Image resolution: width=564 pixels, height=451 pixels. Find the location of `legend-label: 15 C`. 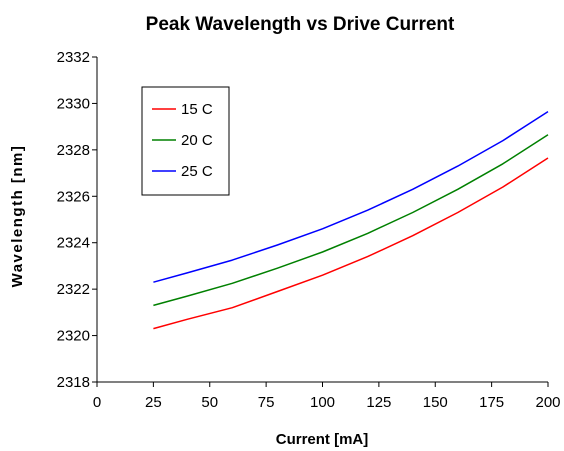

legend-label: 15 C is located at coordinates (197, 109).